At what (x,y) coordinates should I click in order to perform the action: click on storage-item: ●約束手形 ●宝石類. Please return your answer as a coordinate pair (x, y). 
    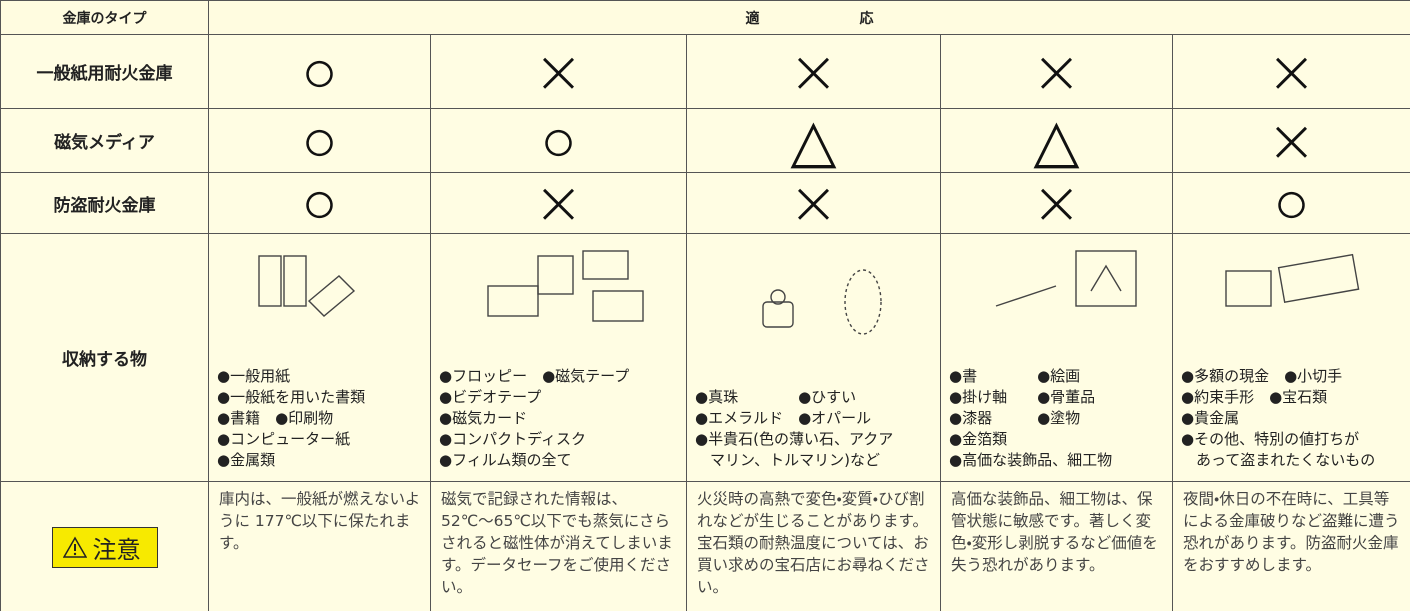
    Looking at the image, I should click on (1254, 397).